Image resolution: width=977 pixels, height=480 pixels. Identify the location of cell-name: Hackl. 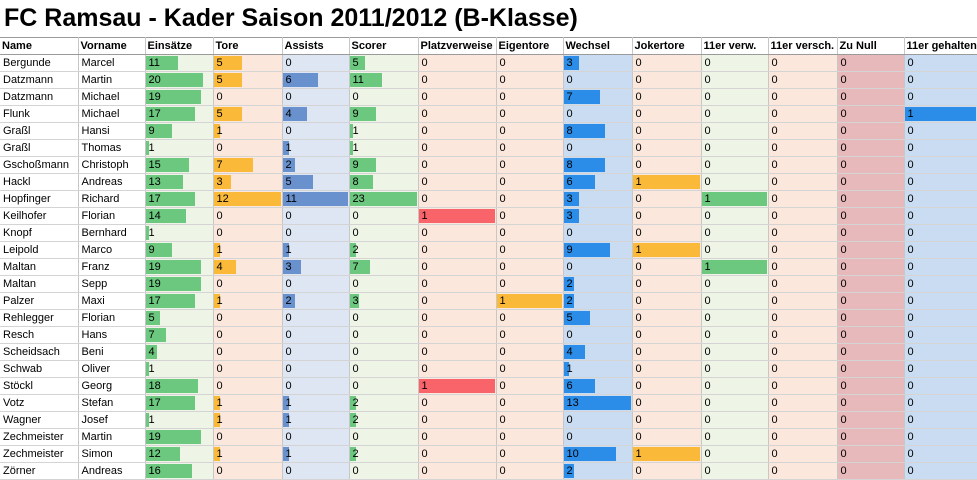
(39, 182).